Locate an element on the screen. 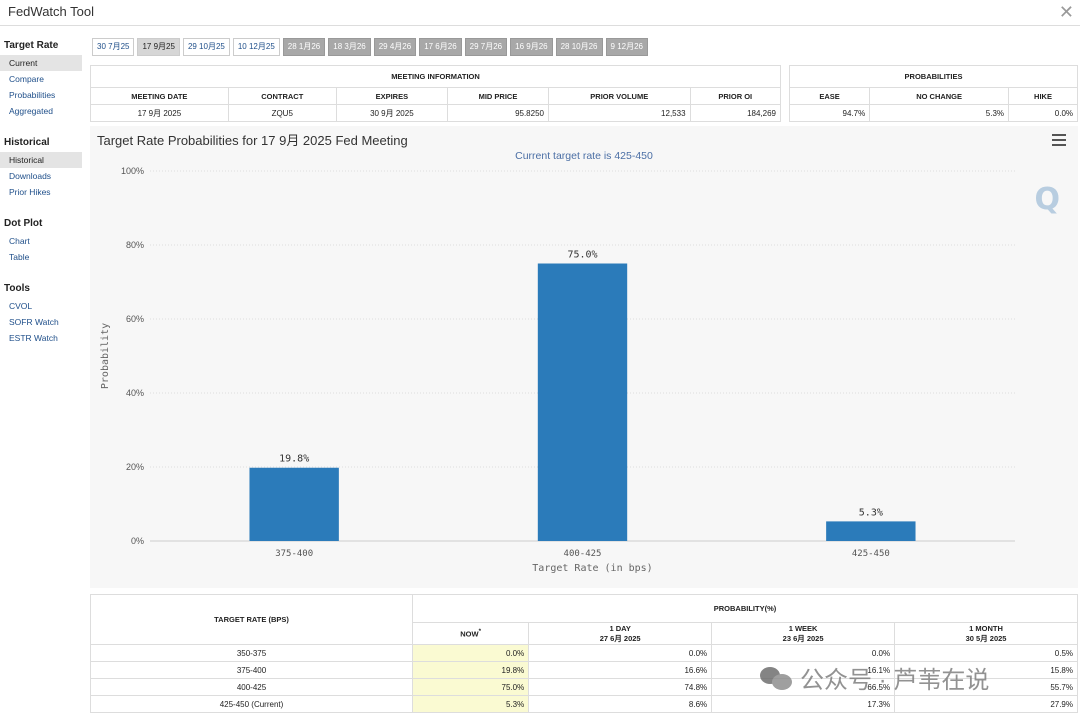  quikstrike-logo-icon: Q is located at coordinates (1047, 199).